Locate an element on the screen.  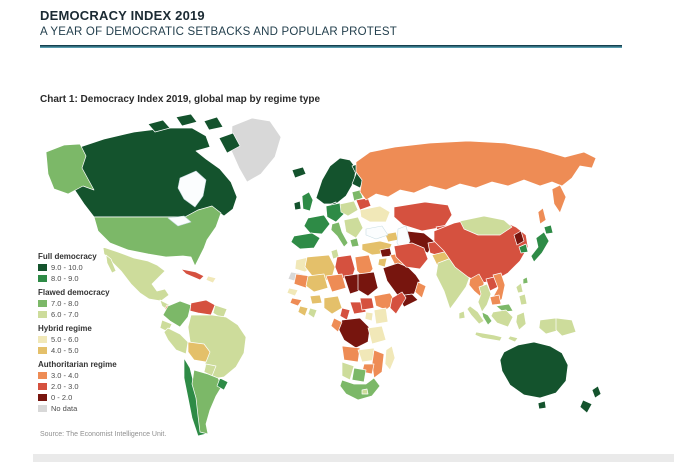
country-germany-central-europe is located at coordinates (335, 212).